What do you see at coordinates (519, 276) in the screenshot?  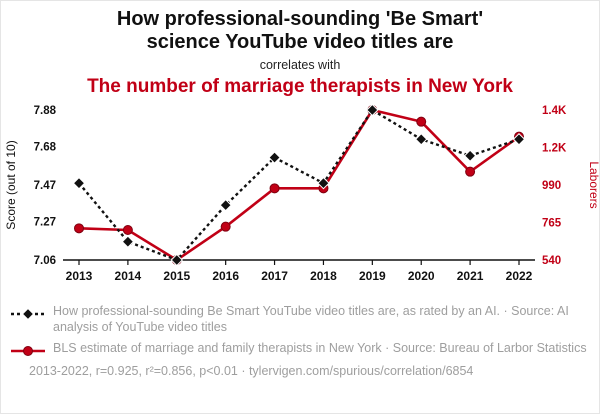 I see `svg-text: 2022` at bounding box center [519, 276].